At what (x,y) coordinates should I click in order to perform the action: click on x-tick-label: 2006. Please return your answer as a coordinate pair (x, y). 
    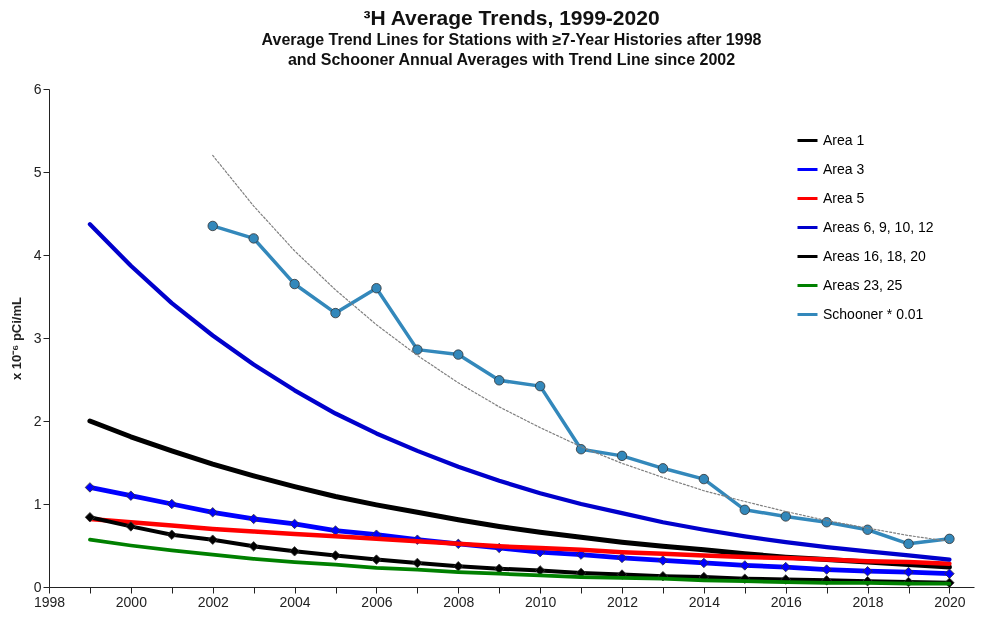
    Looking at the image, I should click on (377, 601).